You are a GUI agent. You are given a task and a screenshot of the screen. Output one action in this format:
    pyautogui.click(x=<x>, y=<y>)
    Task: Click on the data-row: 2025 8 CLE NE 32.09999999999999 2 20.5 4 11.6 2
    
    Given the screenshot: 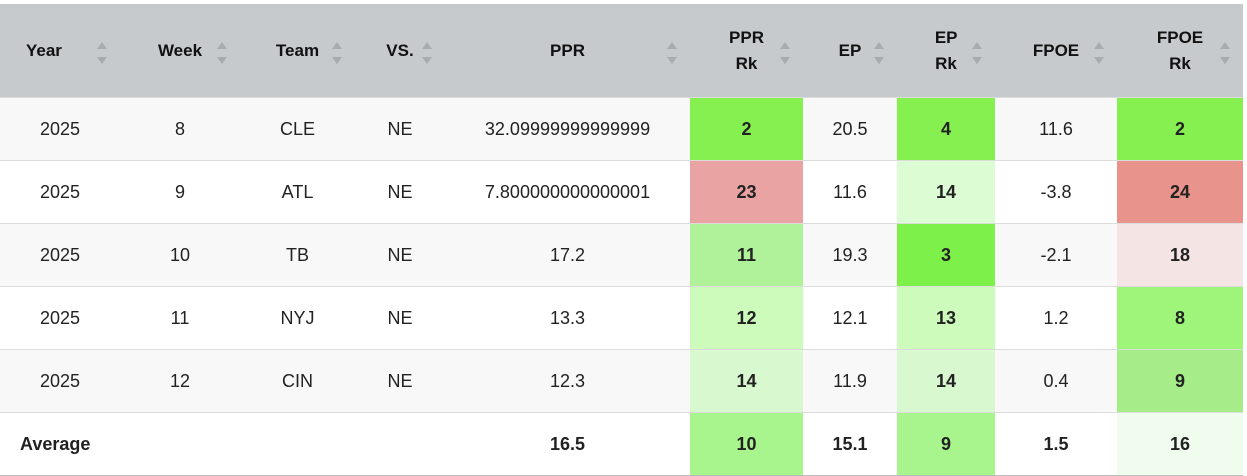 What is the action you would take?
    pyautogui.click(x=621, y=129)
    